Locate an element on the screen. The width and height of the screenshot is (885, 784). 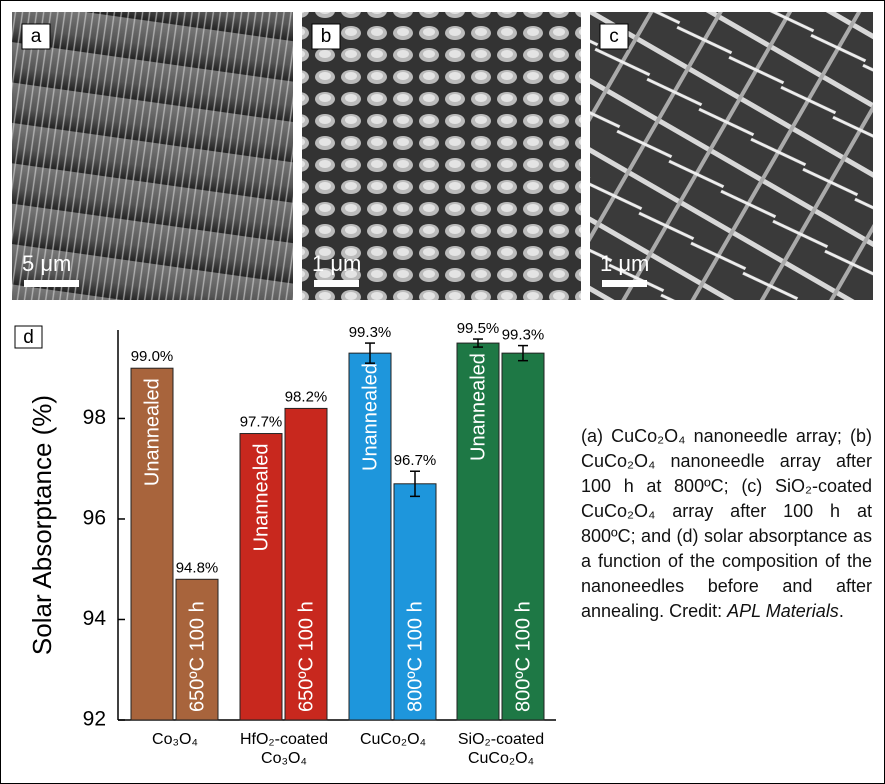
value-label: 97.7% is located at coordinates (261, 422).